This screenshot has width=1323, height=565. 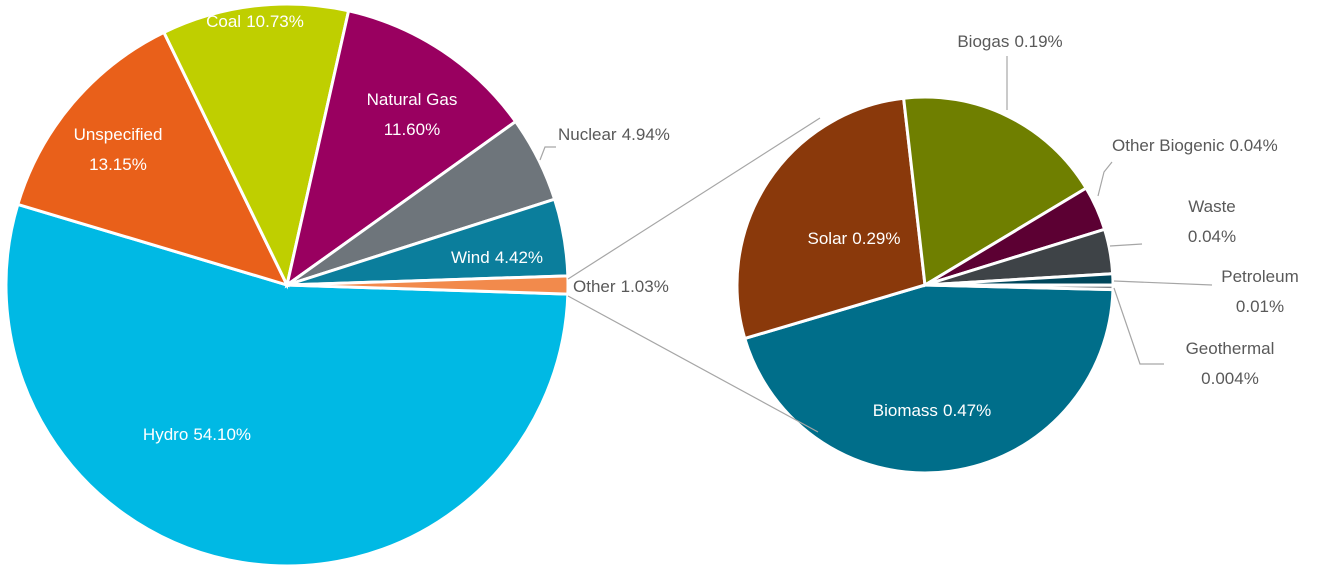 I want to click on label-name: Solar, so click(x=828, y=238).